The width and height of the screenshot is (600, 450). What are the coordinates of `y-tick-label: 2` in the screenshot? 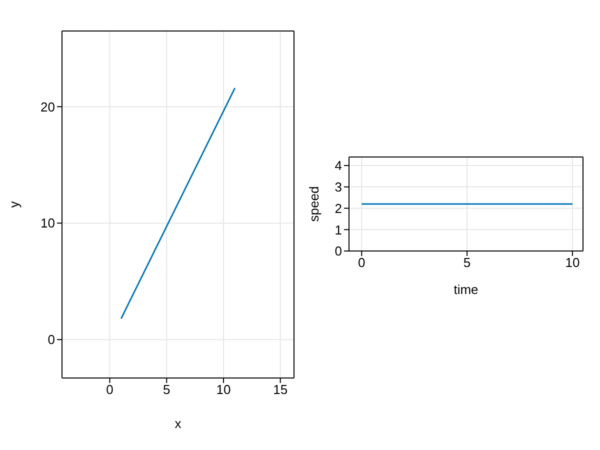 It's located at (338, 208).